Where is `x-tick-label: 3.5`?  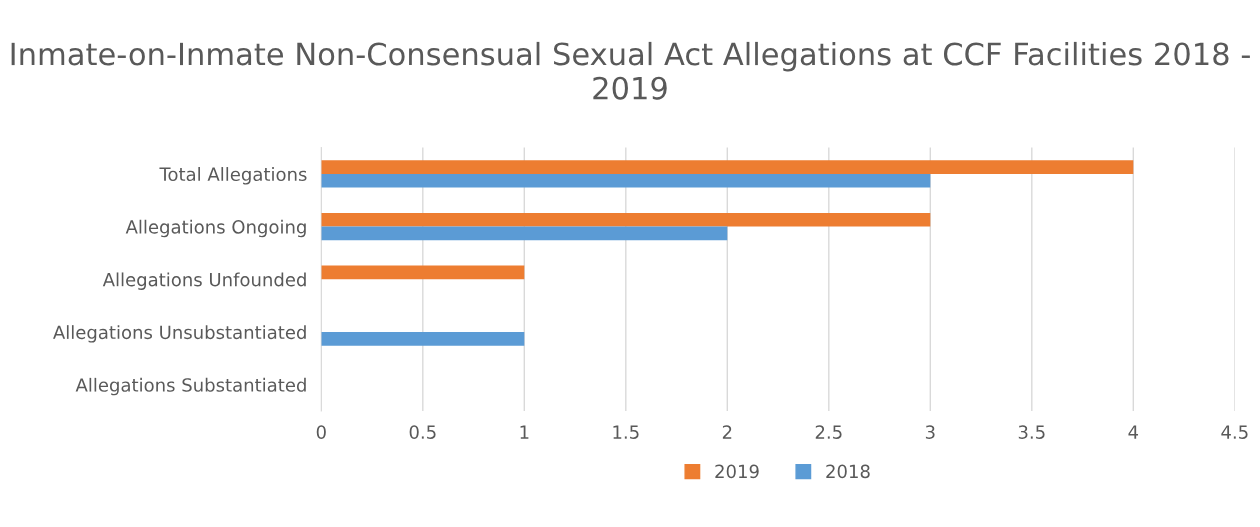
x-tick-label: 3.5 is located at coordinates (1031, 432).